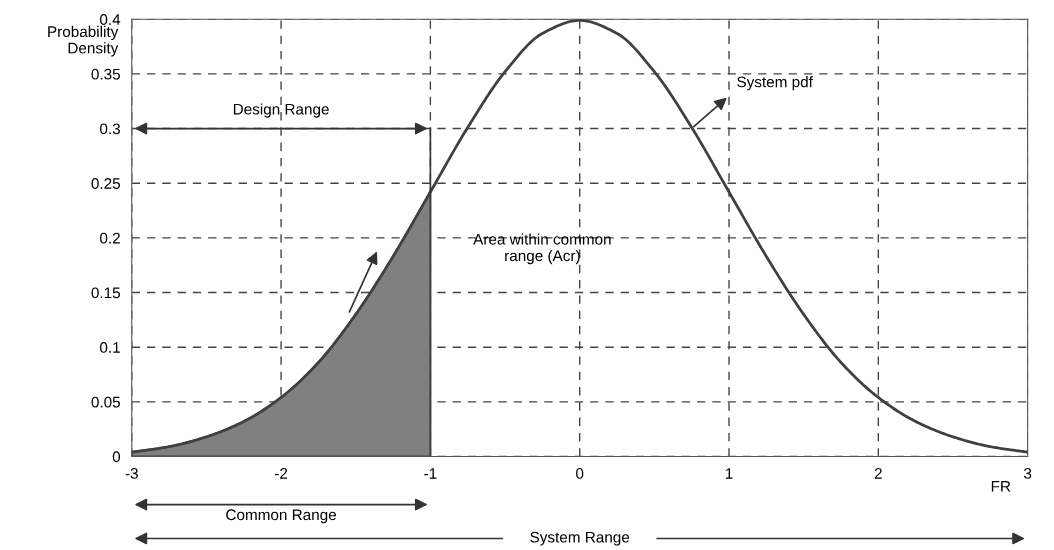 The width and height of the screenshot is (1054, 550). What do you see at coordinates (281, 110) in the screenshot?
I see `annotation: Design Range` at bounding box center [281, 110].